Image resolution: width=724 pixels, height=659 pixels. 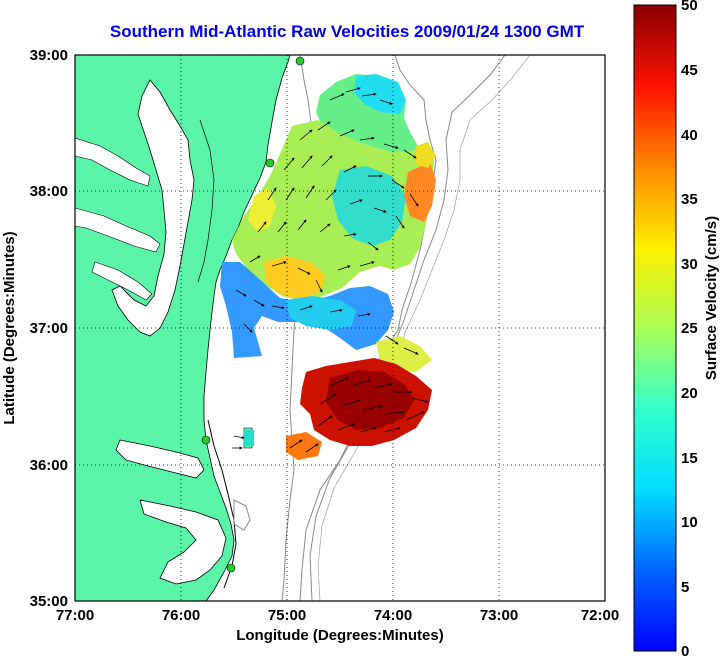 What do you see at coordinates (122, 281) in the screenshot?
I see `bay-tributary-south` at bounding box center [122, 281].